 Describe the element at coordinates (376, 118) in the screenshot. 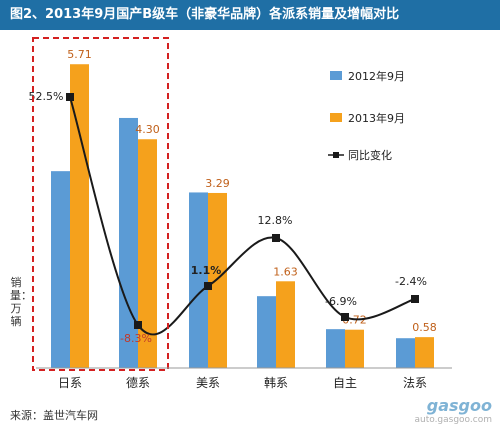

I see `legend-label-2013: 2013年9月` at that location.